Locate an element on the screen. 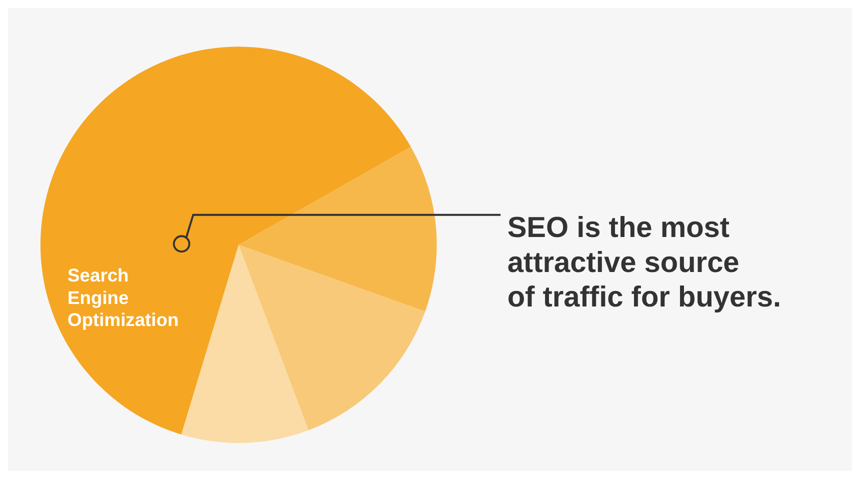 Image resolution: width=860 pixels, height=479 pixels. slice-label: Search Engine Optimization is located at coordinates (123, 297).